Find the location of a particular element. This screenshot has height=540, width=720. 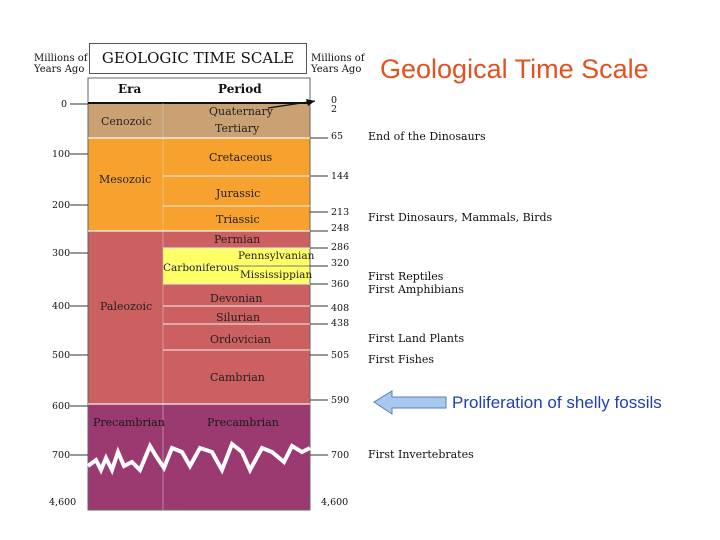

left-tick-300: 300 is located at coordinates (61, 253).